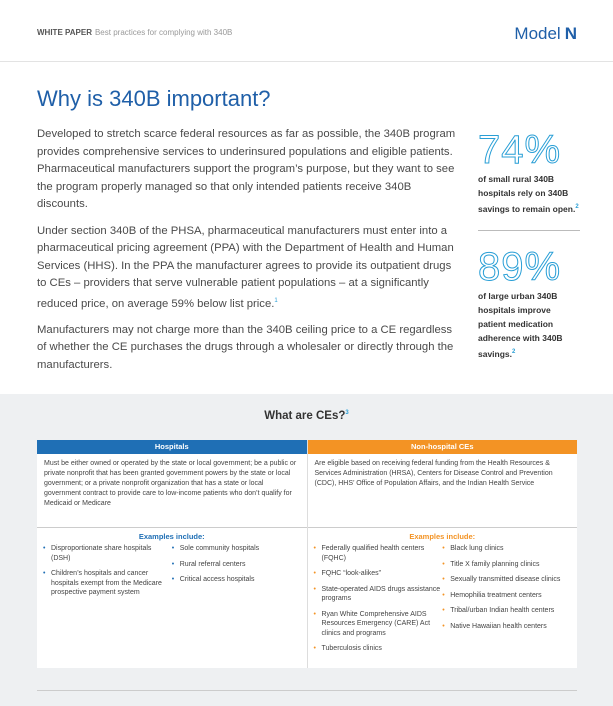 The width and height of the screenshot is (613, 706). Describe the element at coordinates (506, 565) in the screenshot. I see `list-item: Title X family planning clinics` at that location.